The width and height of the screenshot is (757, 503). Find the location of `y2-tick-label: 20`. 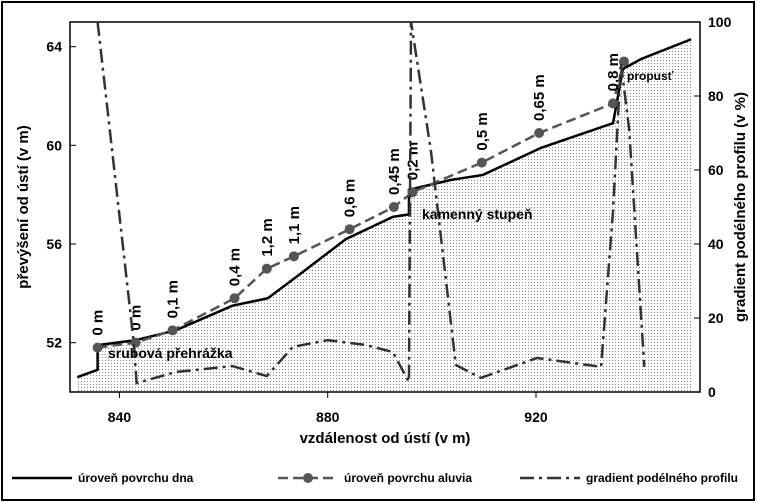

y2-tick-label: 20 is located at coordinates (716, 318).